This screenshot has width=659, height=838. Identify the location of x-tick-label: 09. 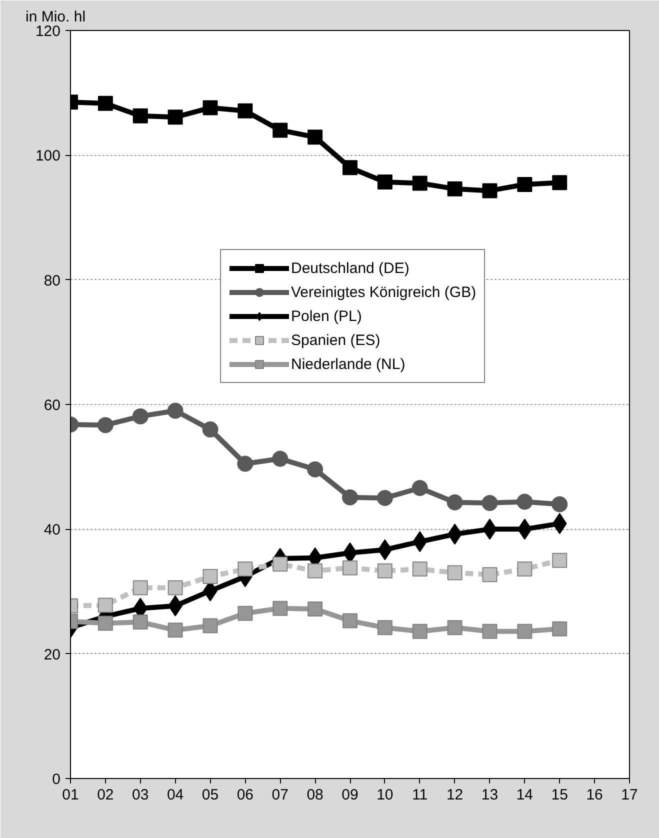
(350, 795).